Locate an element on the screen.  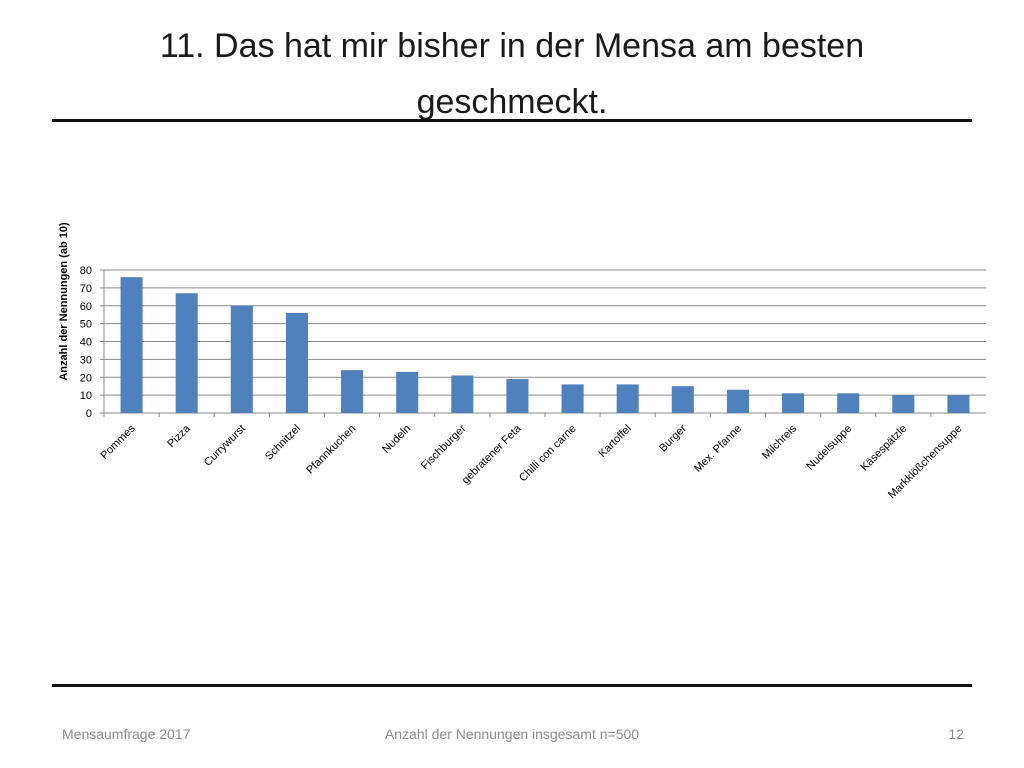
x-category-label: Nudelsuppe is located at coordinates (829, 448).